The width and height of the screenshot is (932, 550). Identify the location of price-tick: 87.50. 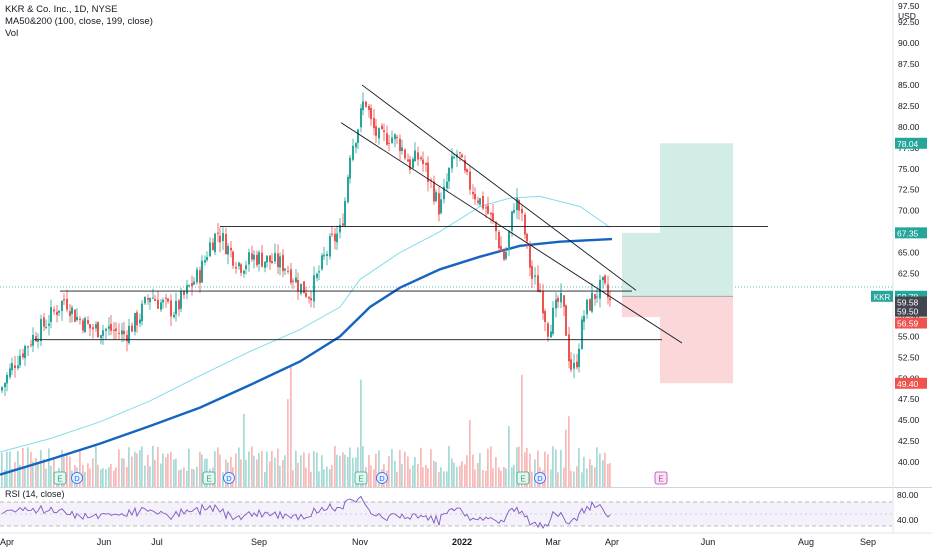
(909, 64).